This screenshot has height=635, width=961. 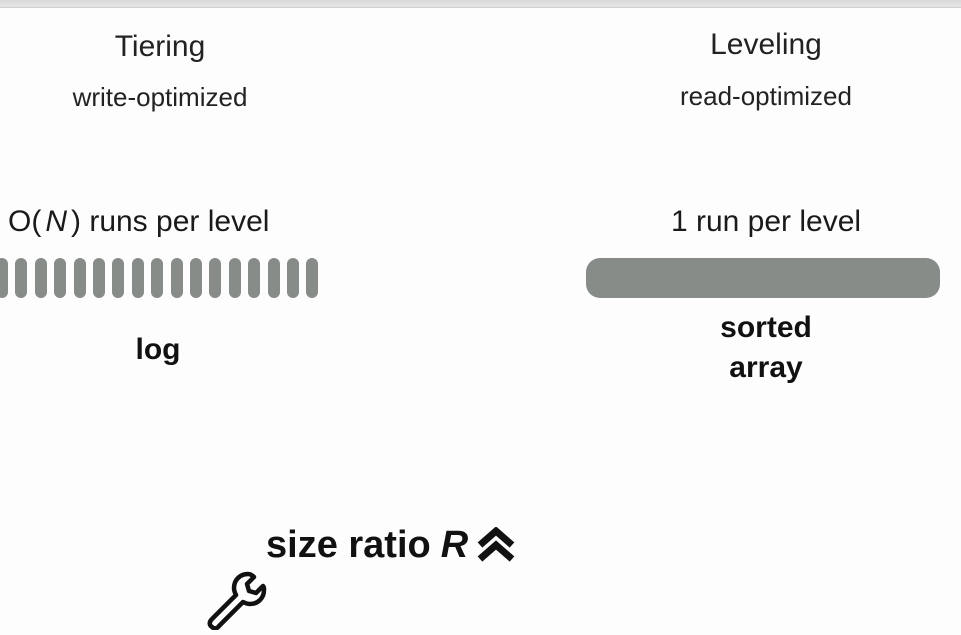 I want to click on runs-suffix: ) runs per level, so click(x=170, y=221).